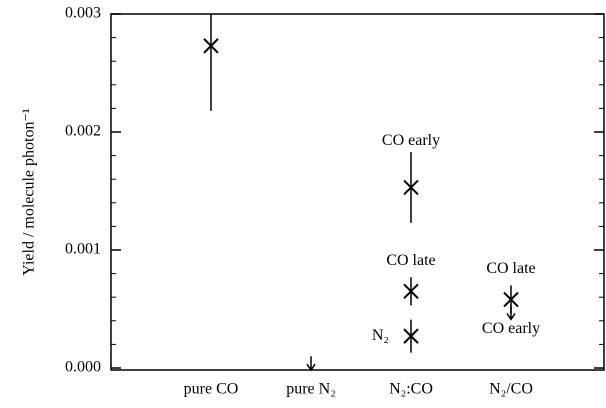 Image resolution: width=606 pixels, height=408 pixels. I want to click on point-label: N₂, so click(380, 335).